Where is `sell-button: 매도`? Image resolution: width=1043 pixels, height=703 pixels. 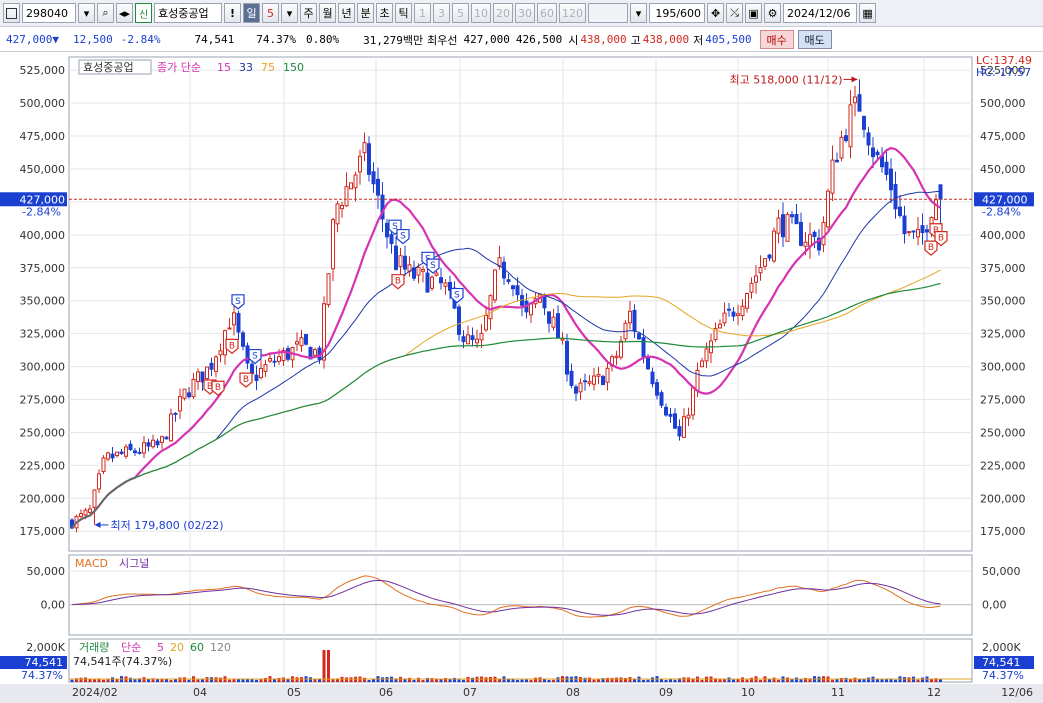
sell-button: 매도 is located at coordinates (814, 39).